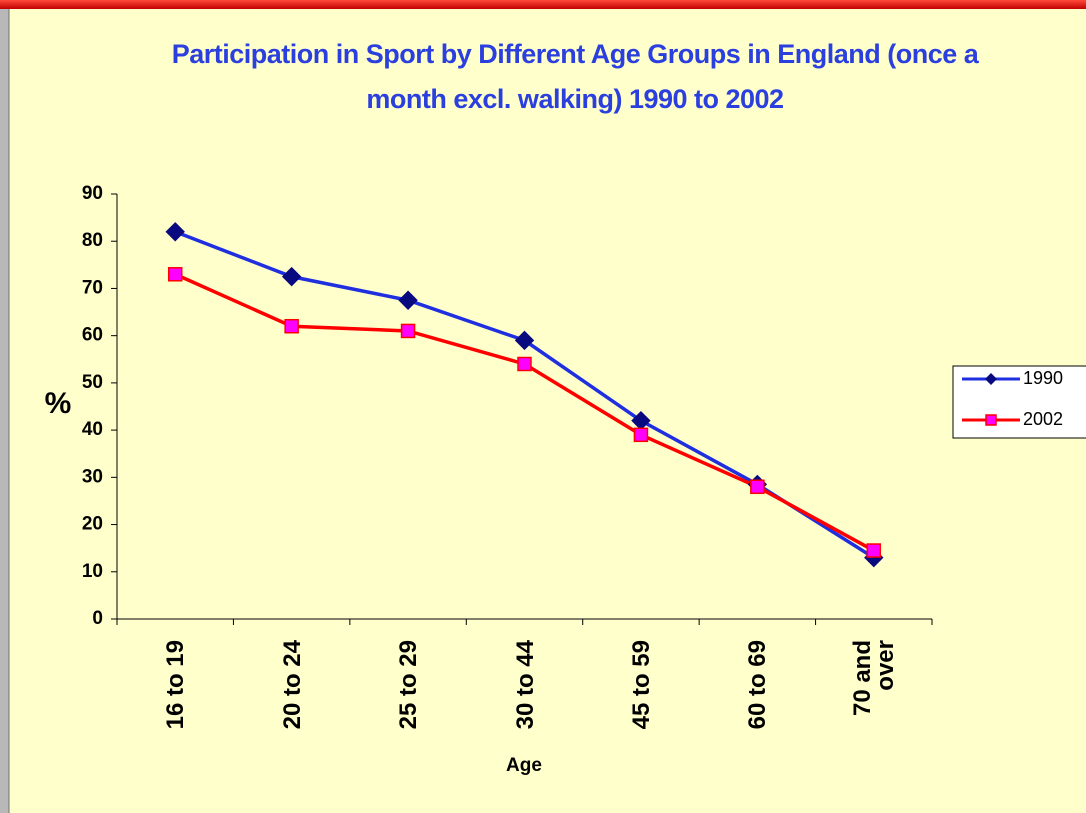 Image resolution: width=1086 pixels, height=813 pixels. What do you see at coordinates (873, 678) in the screenshot?
I see `x-tick-label: 70 and over` at bounding box center [873, 678].